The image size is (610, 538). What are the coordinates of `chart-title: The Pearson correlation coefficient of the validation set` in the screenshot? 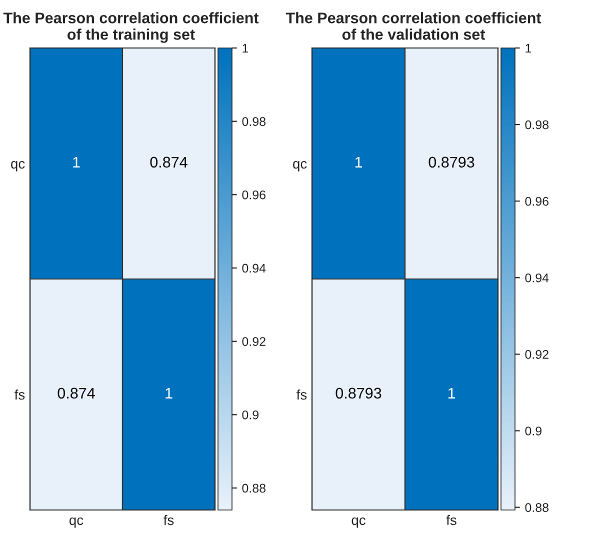 It's located at (414, 26).